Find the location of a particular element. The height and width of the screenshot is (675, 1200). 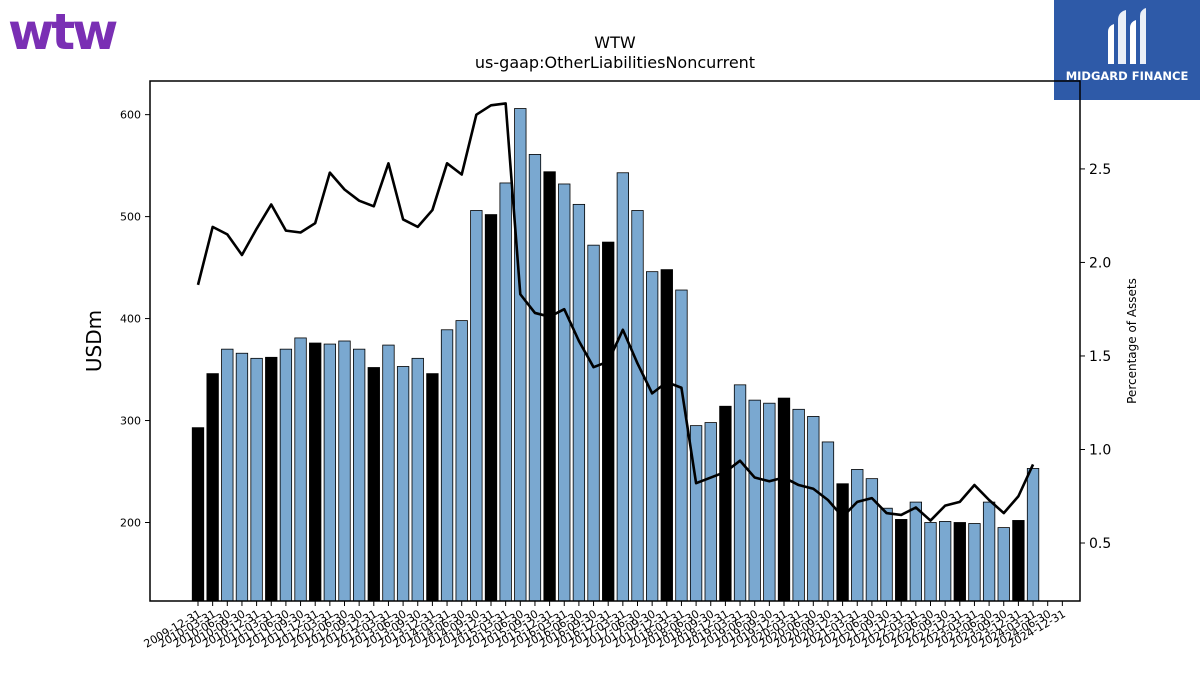

chart-title: WTW is located at coordinates (615, 42).